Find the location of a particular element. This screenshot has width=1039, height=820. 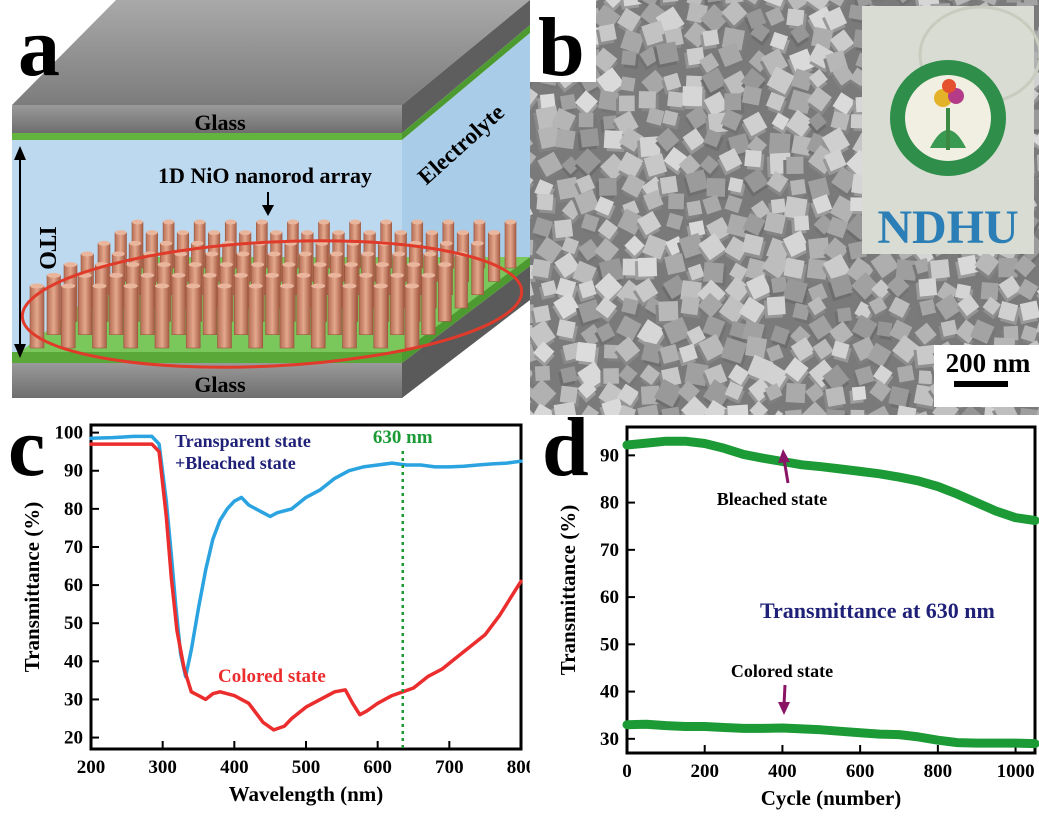

y-tick-label: 70 is located at coordinates (609, 550).